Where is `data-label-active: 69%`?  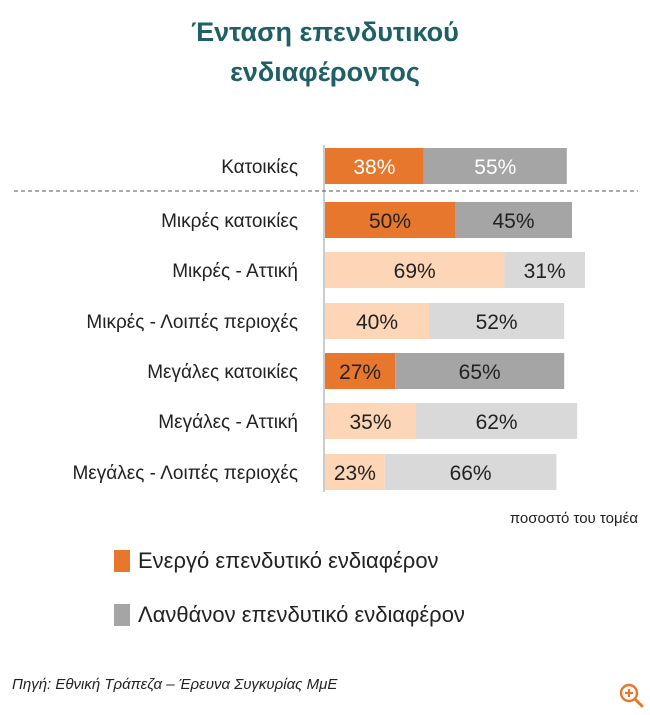
data-label-active: 69% is located at coordinates (415, 271).